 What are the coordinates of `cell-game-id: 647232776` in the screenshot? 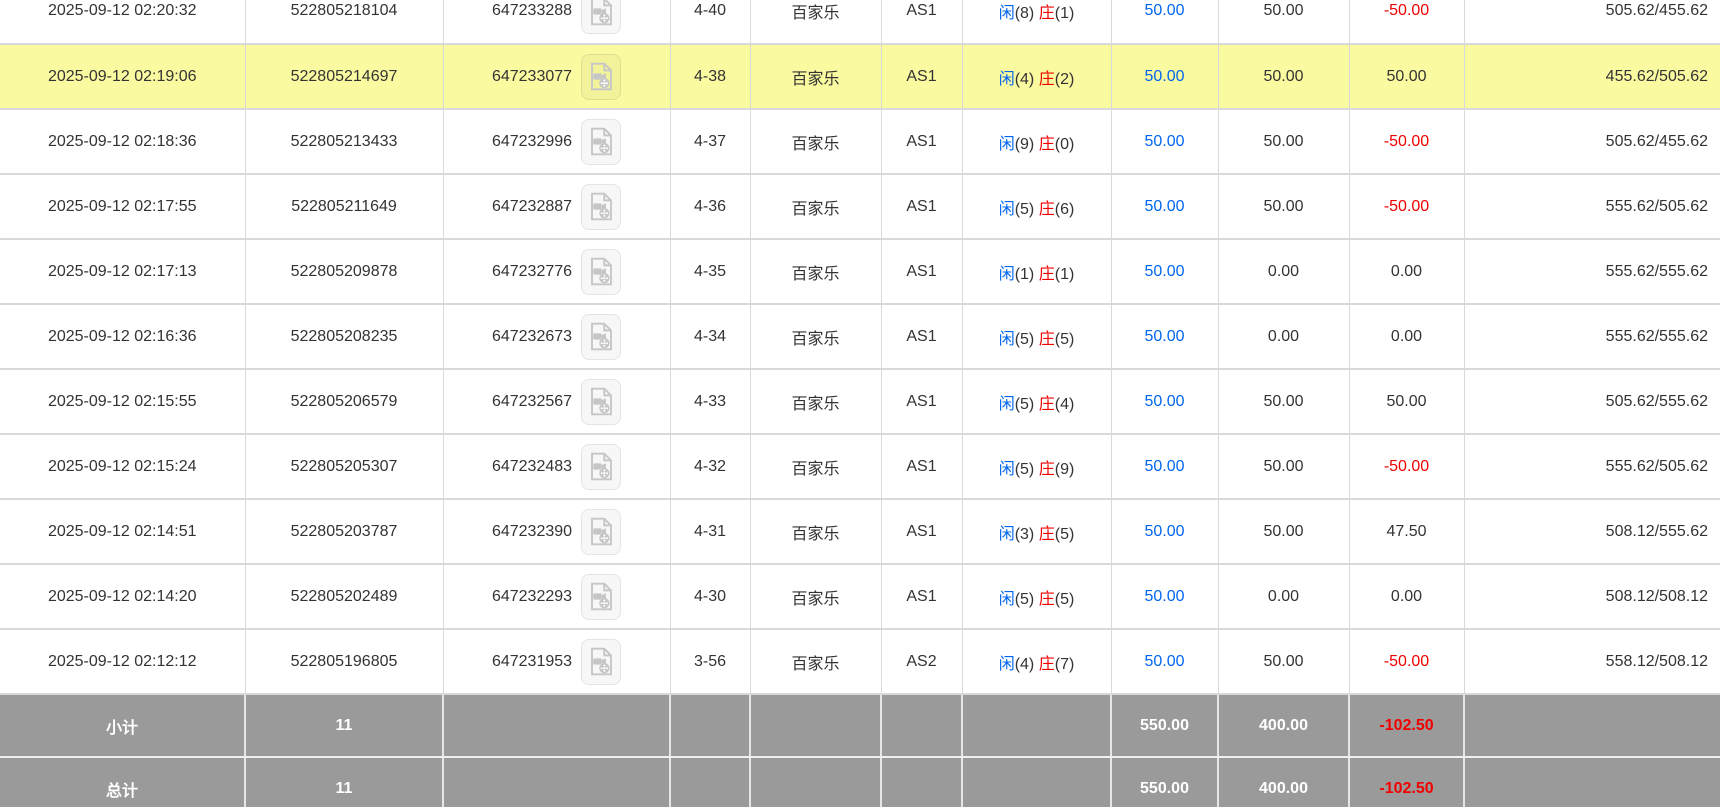 It's located at (557, 272).